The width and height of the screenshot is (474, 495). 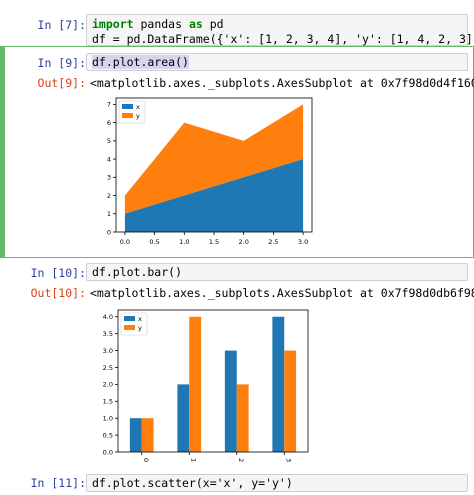 I want to click on y-tick-label: 1, so click(x=109, y=214).